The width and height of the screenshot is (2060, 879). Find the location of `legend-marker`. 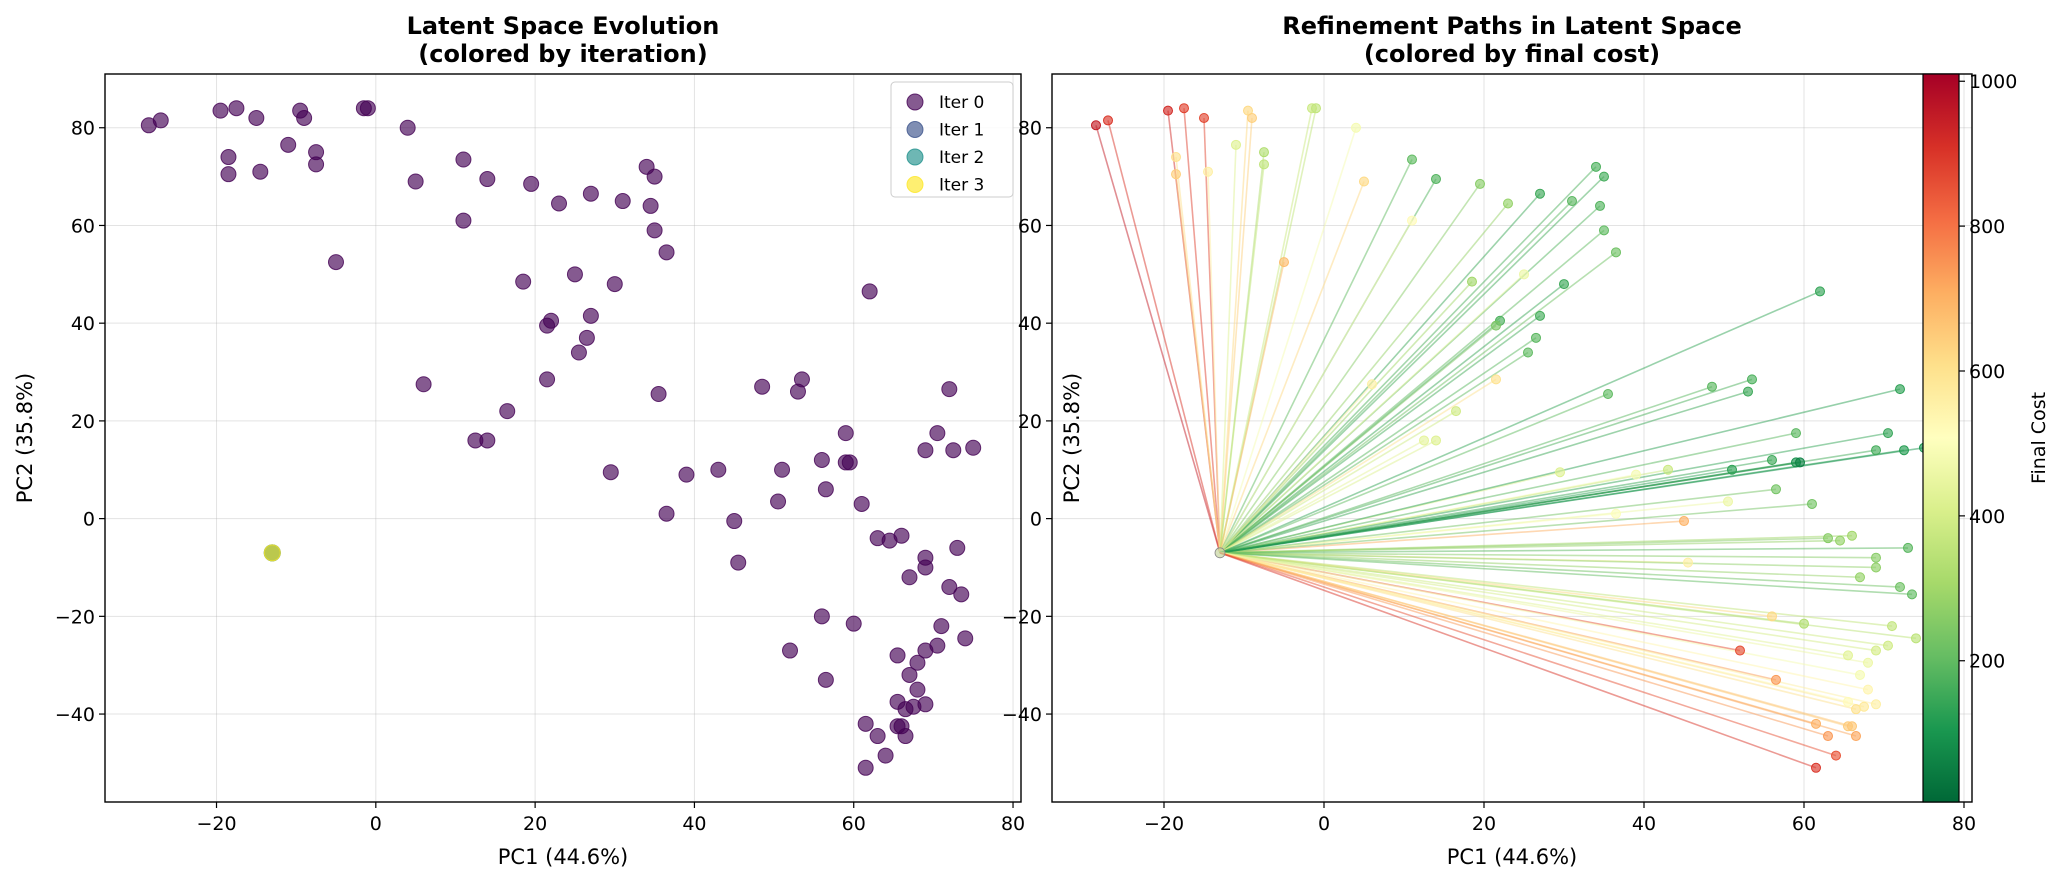

legend-marker is located at coordinates (915, 157).